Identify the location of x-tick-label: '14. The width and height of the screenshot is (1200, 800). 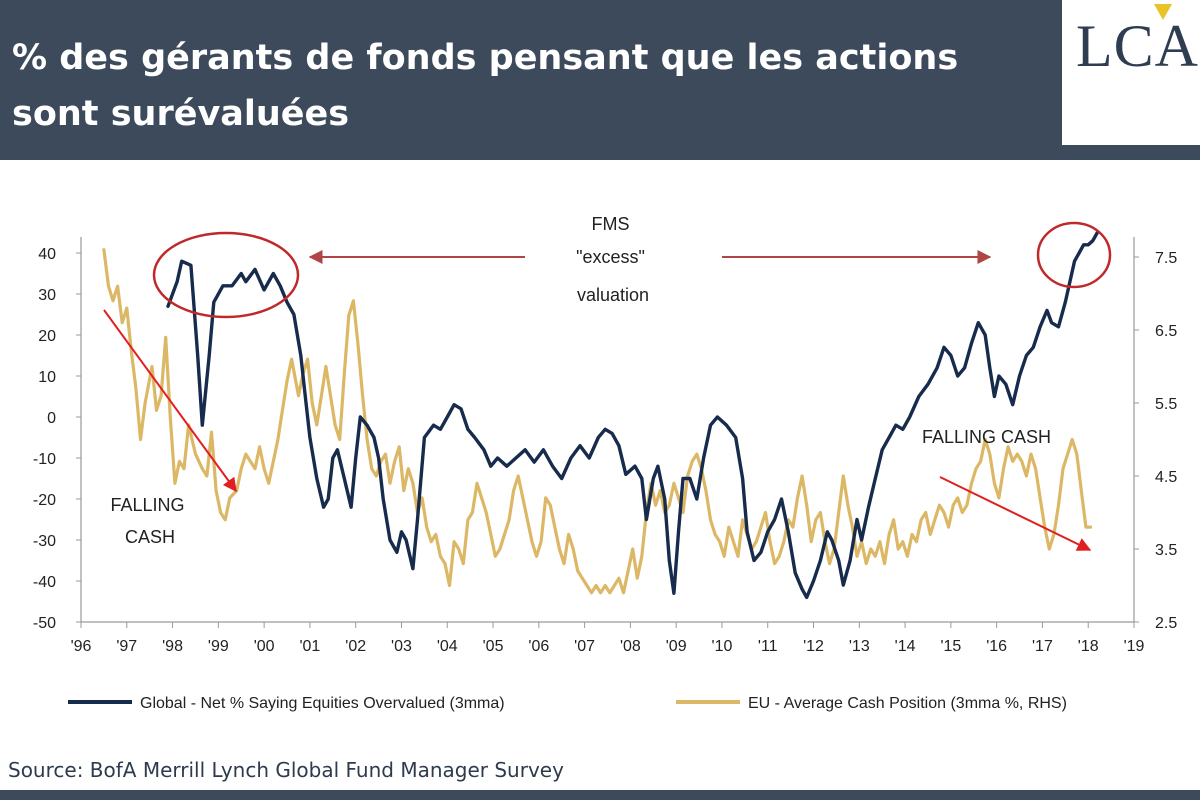
(905, 646).